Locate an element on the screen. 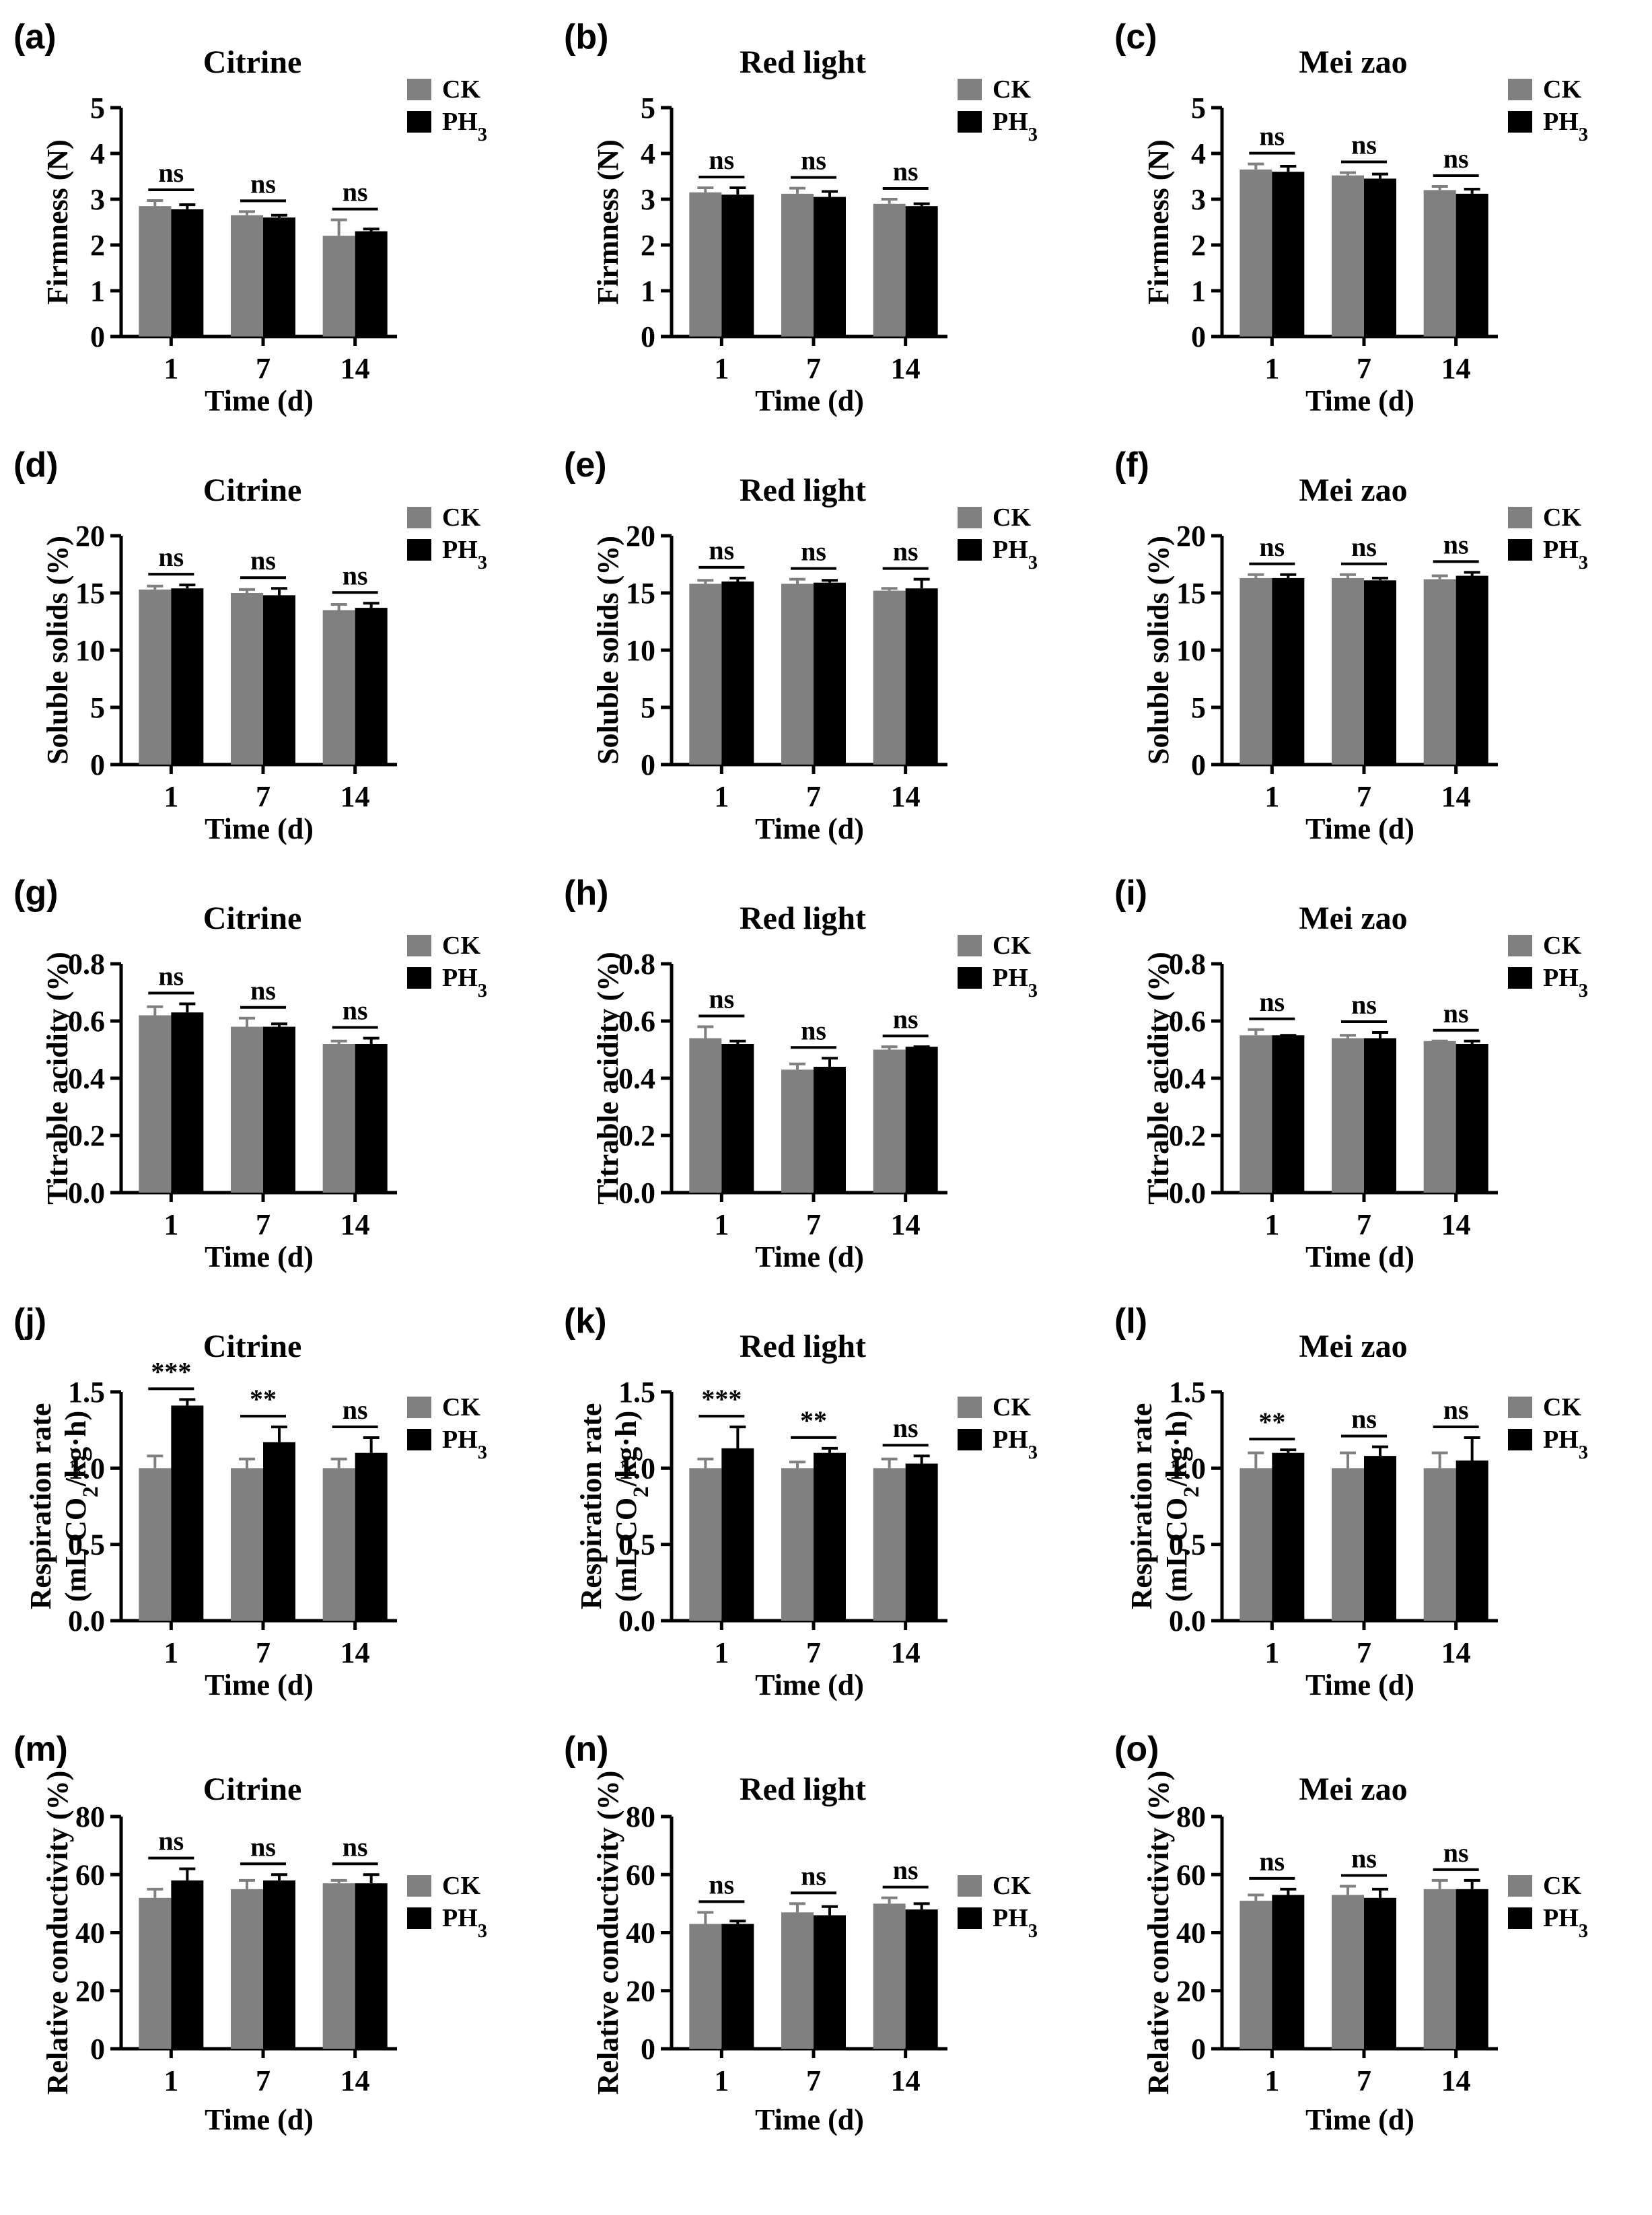 The width and height of the screenshot is (1652, 2215). y-axis-label: Soluble solids (%) is located at coordinates (1158, 650).